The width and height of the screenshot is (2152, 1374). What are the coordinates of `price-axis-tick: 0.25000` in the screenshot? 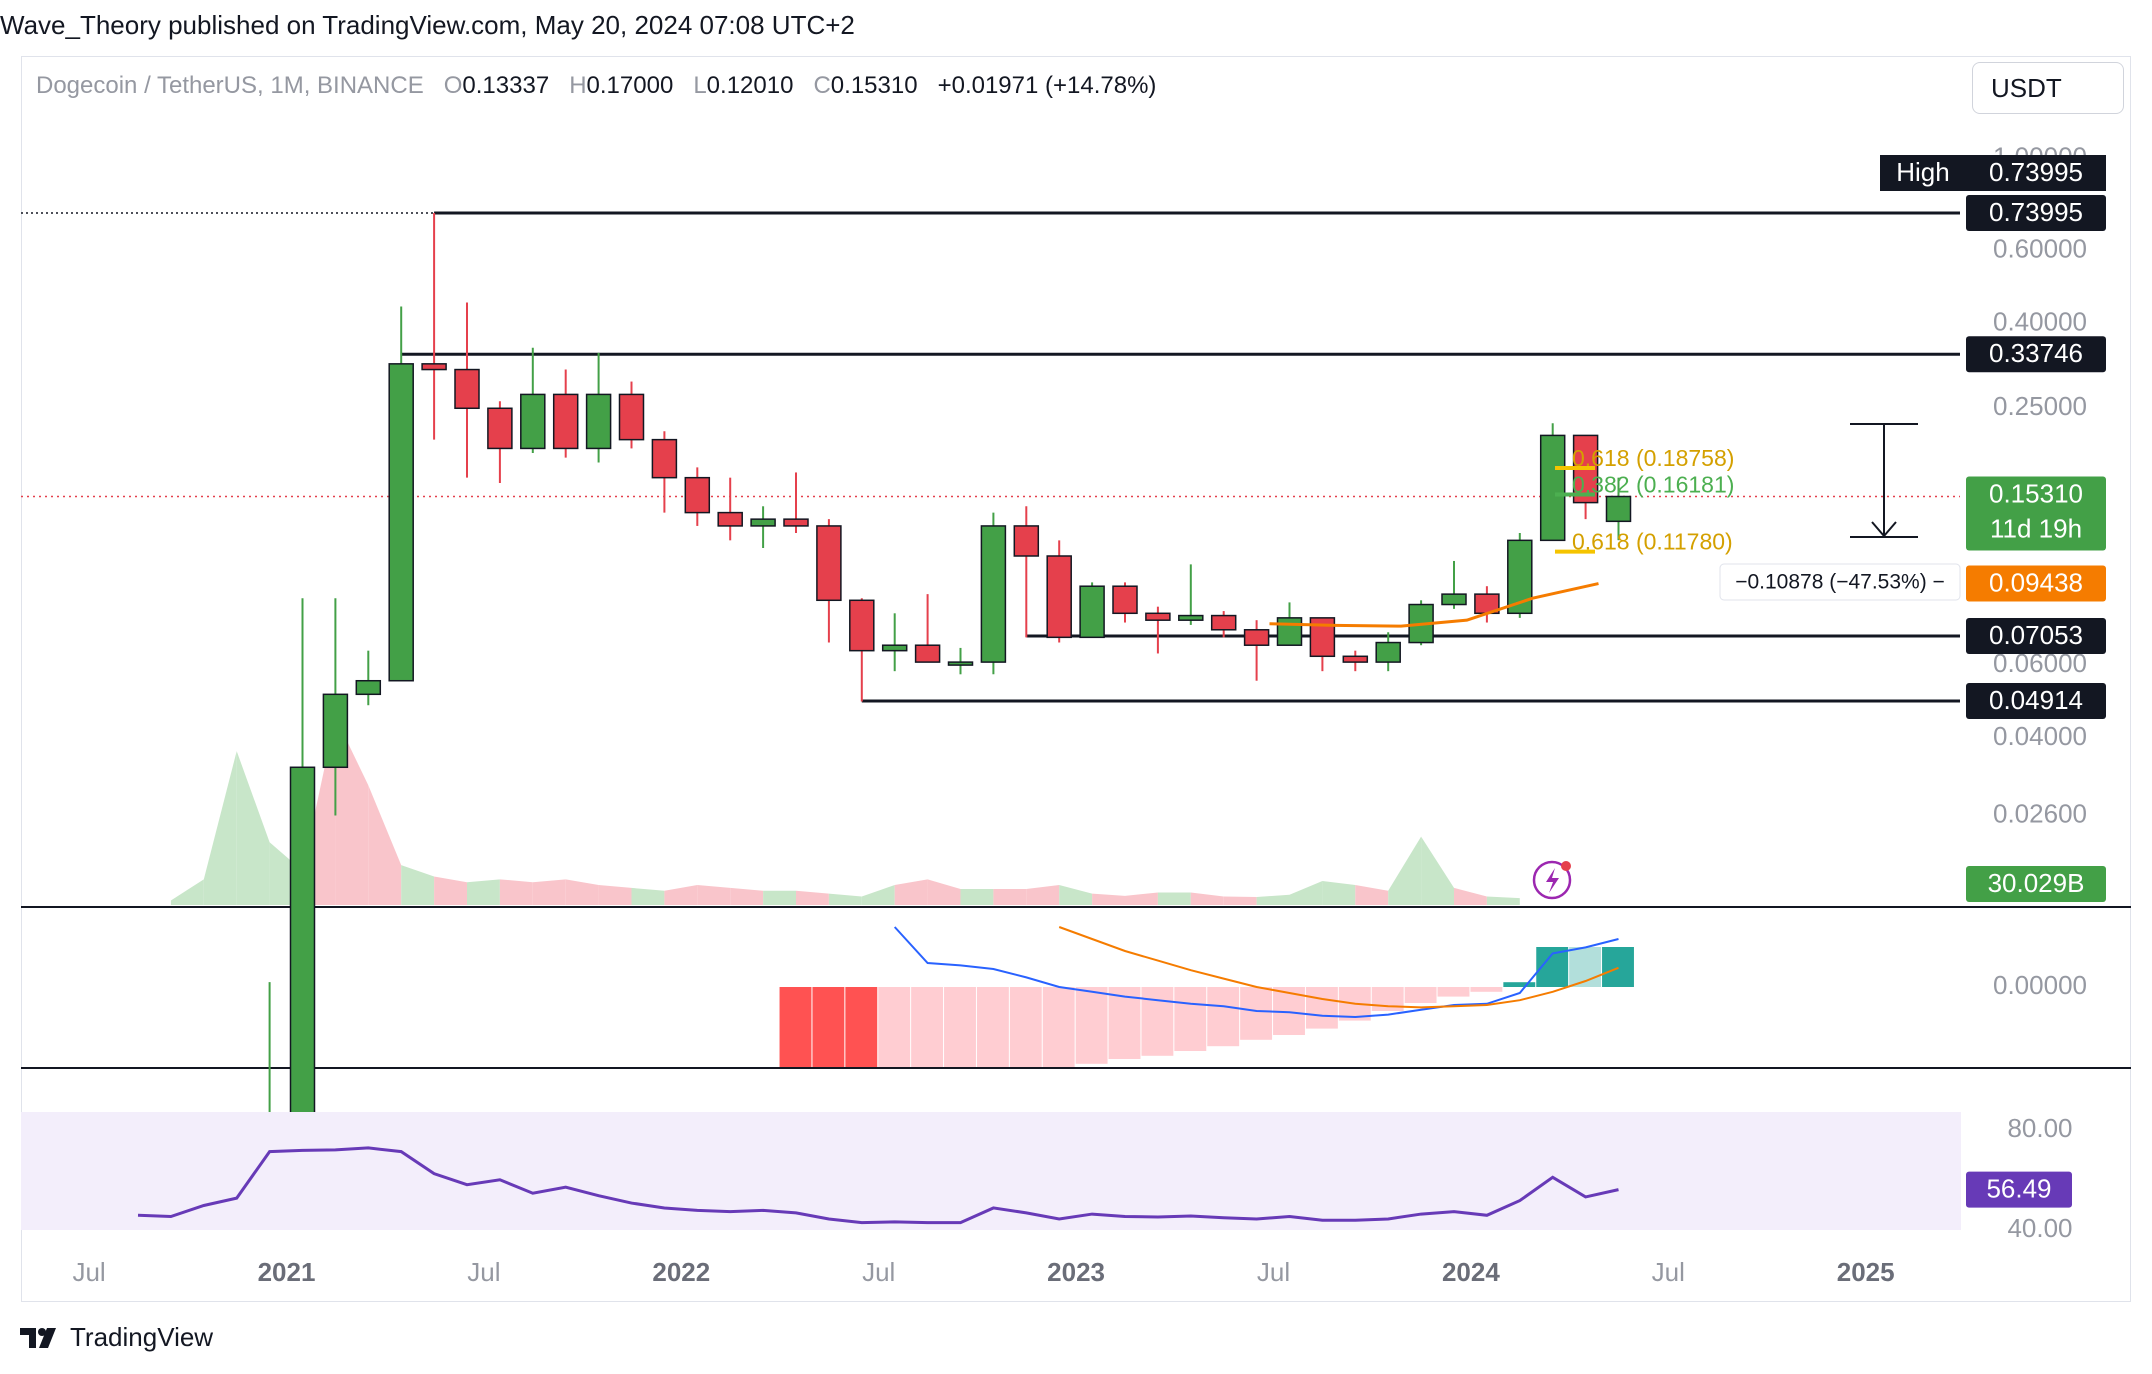 It's located at (2040, 406).